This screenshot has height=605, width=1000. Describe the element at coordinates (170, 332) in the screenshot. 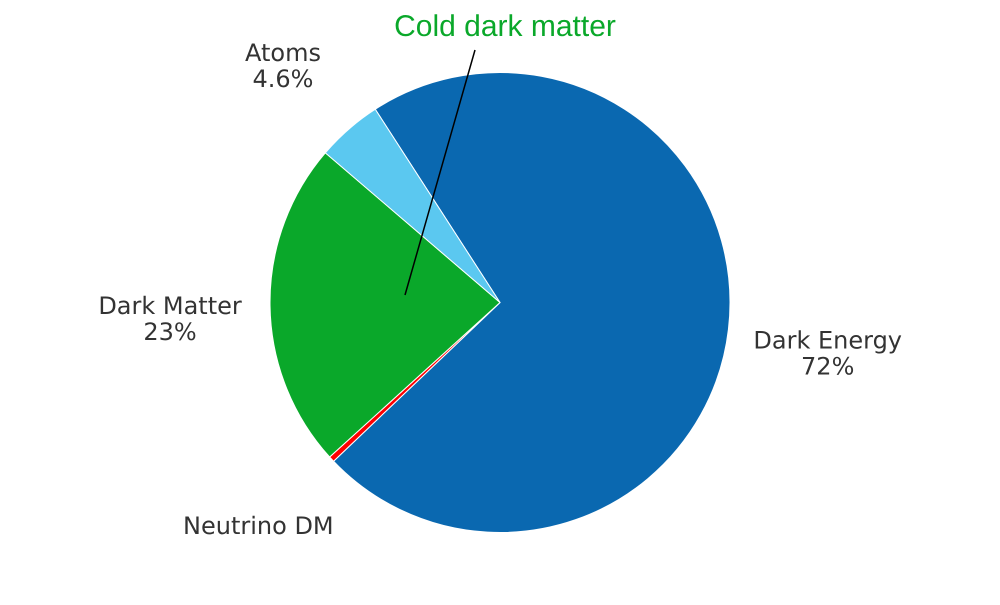

I see `data-label: 23%` at that location.